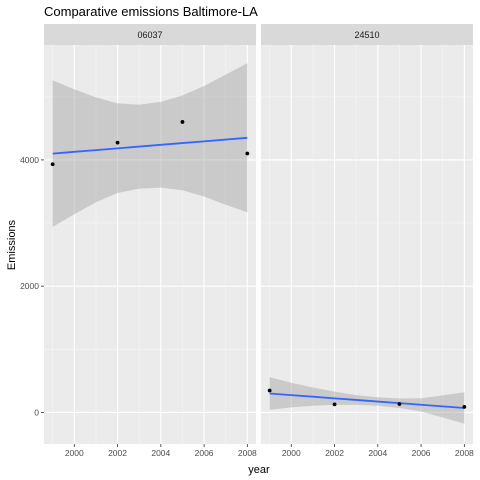  I want to click on y-tick-label: 2000, so click(29, 286).